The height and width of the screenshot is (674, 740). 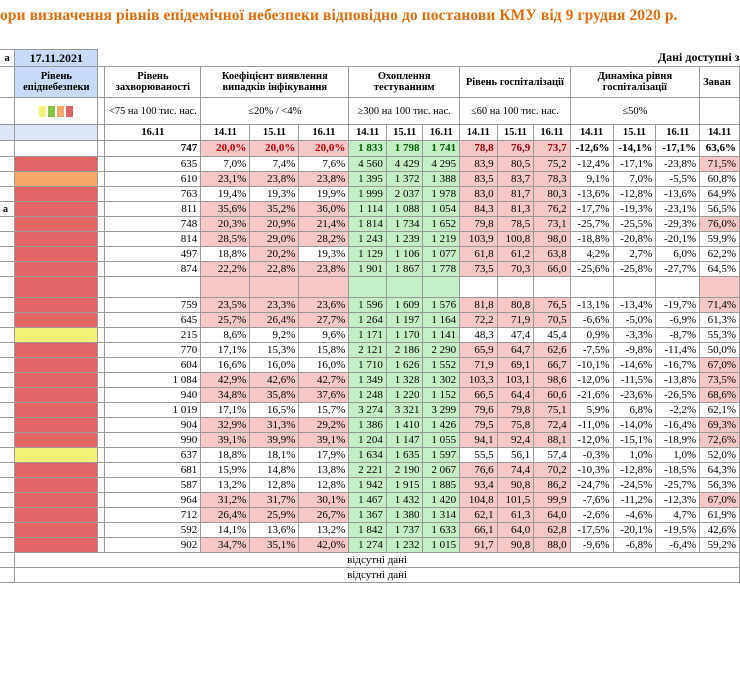 I want to click on detection-cell: 19,9%, so click(x=324, y=194).